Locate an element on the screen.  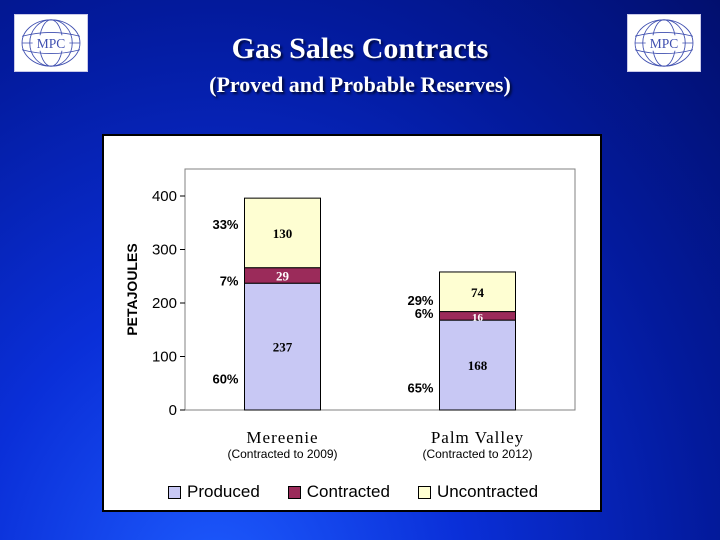
y-tick-label: 0 is located at coordinates (173, 410).